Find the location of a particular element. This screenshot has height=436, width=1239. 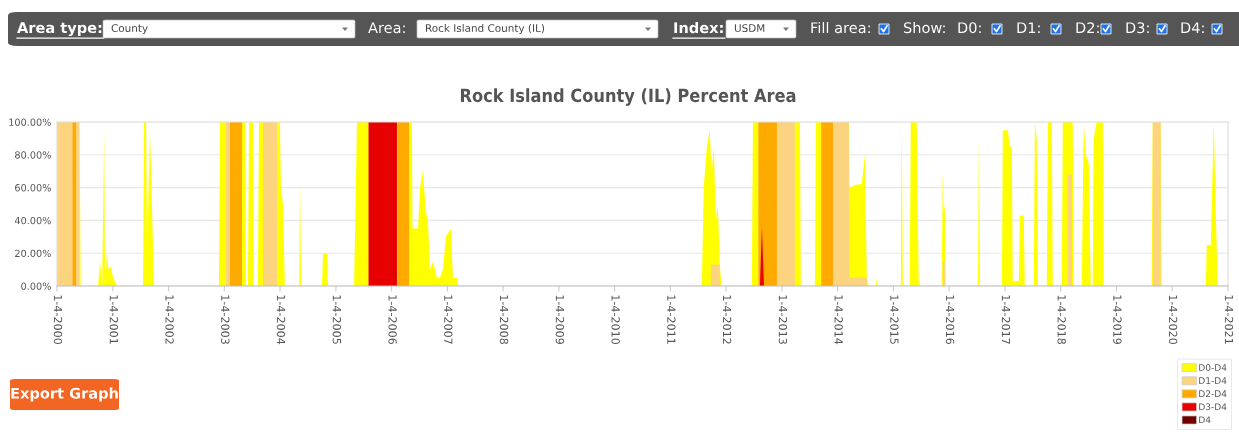

x-tick-label: 1-4-2018 is located at coordinates (1061, 320).